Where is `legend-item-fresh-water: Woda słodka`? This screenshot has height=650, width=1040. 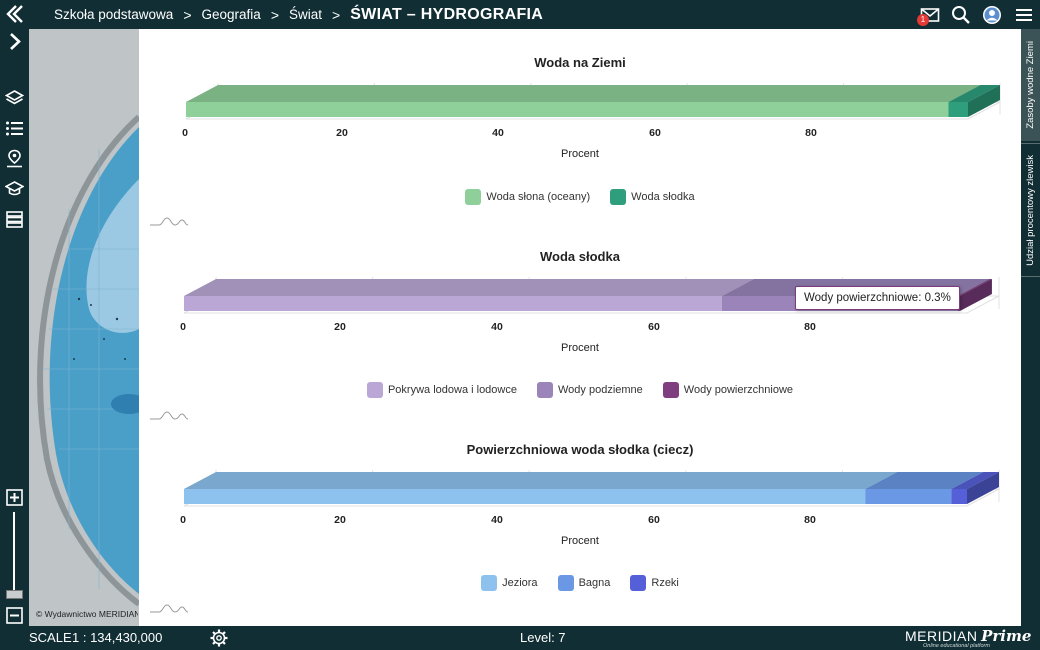 legend-item-fresh-water: Woda słodka is located at coordinates (652, 197).